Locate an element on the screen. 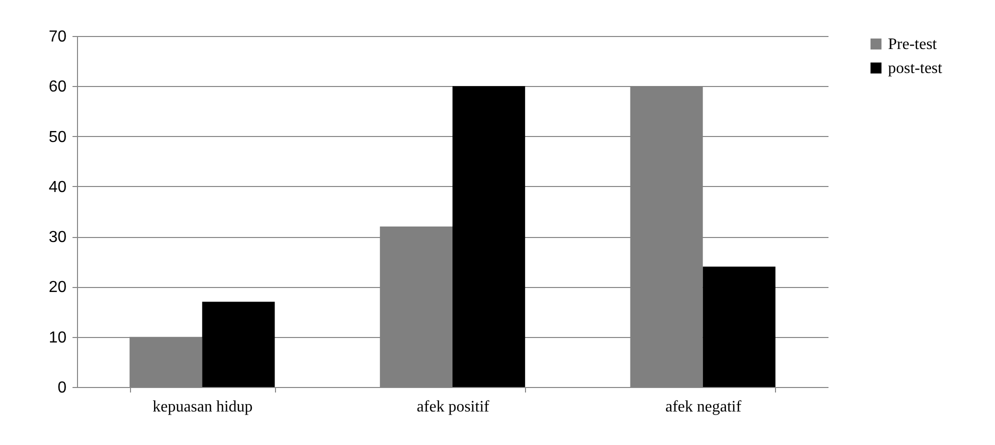  y-tick-label: 10 is located at coordinates (57, 337).